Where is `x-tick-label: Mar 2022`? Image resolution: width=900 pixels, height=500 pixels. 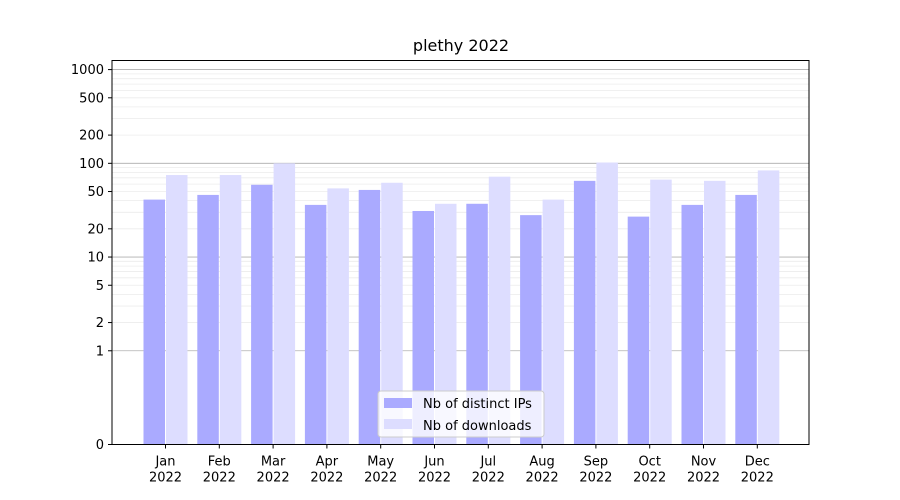 x-tick-label: Mar 2022 is located at coordinates (273, 470).